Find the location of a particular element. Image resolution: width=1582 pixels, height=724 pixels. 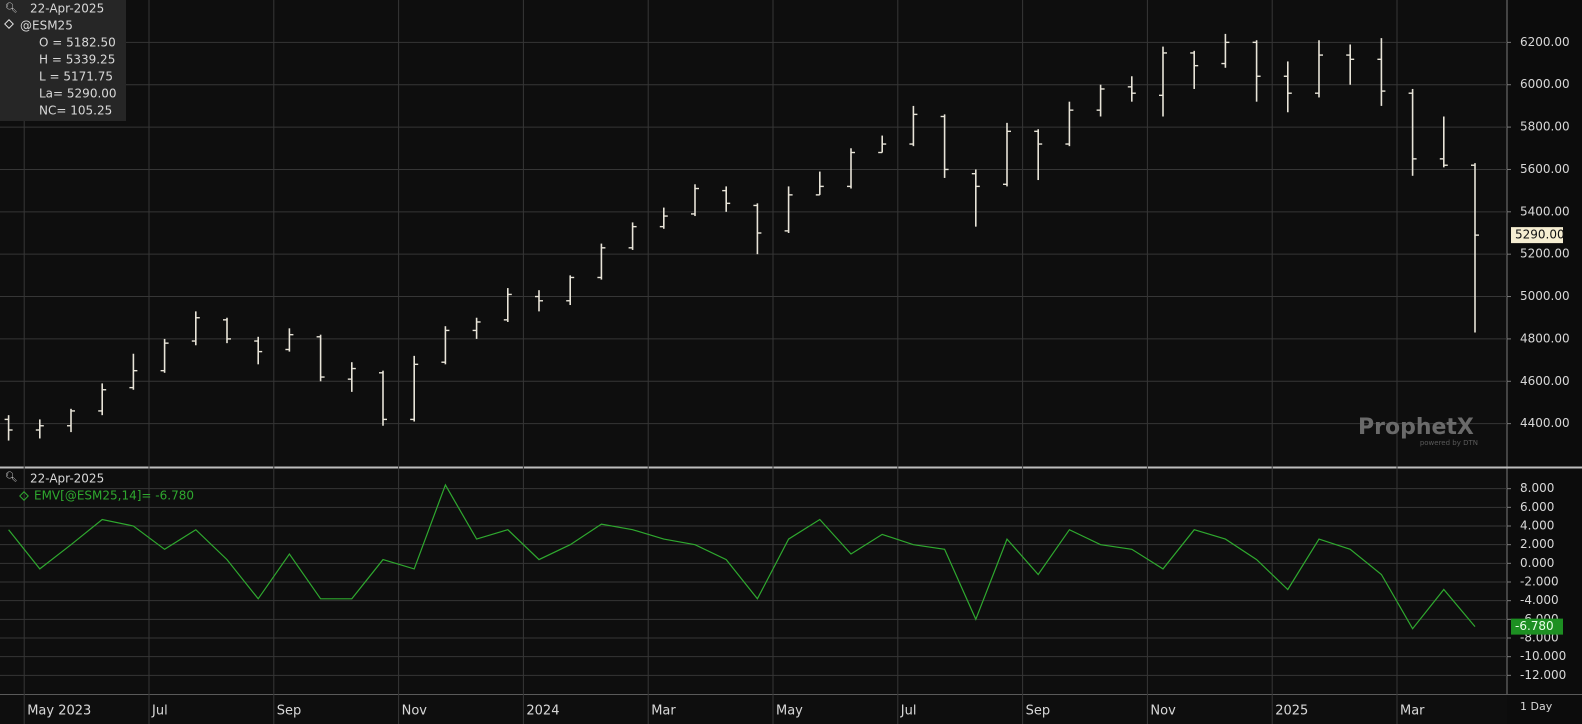

info-symbol: @ESM25 is located at coordinates (46, 26).